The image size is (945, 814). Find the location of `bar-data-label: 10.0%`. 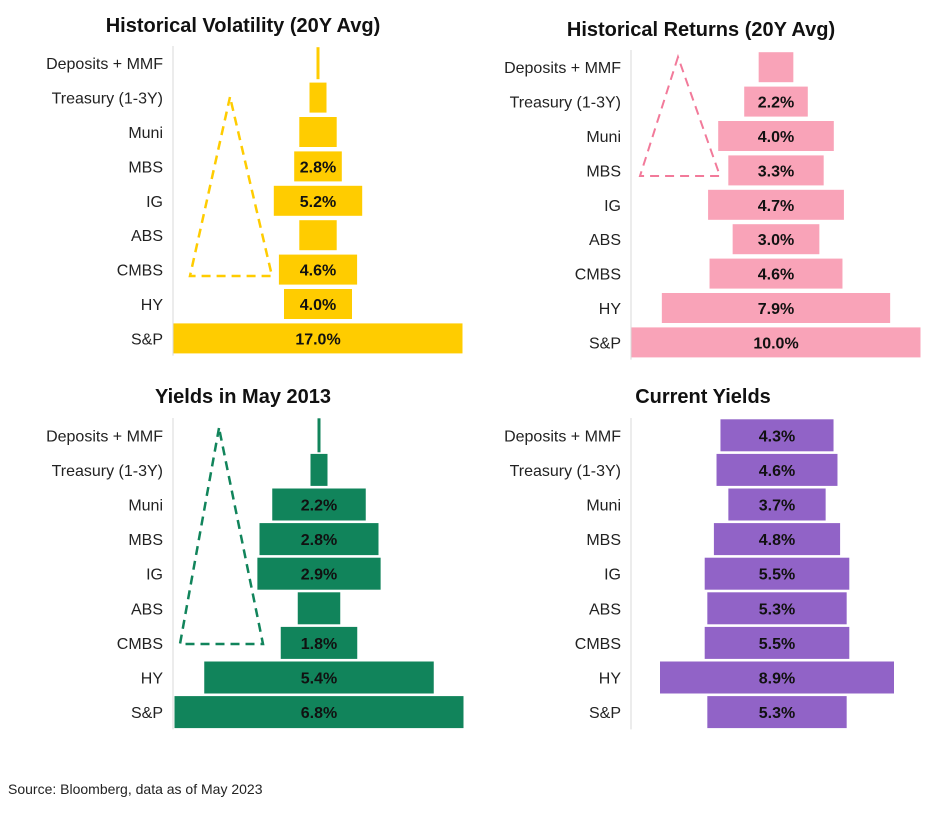

bar-data-label: 10.0% is located at coordinates (775, 343).